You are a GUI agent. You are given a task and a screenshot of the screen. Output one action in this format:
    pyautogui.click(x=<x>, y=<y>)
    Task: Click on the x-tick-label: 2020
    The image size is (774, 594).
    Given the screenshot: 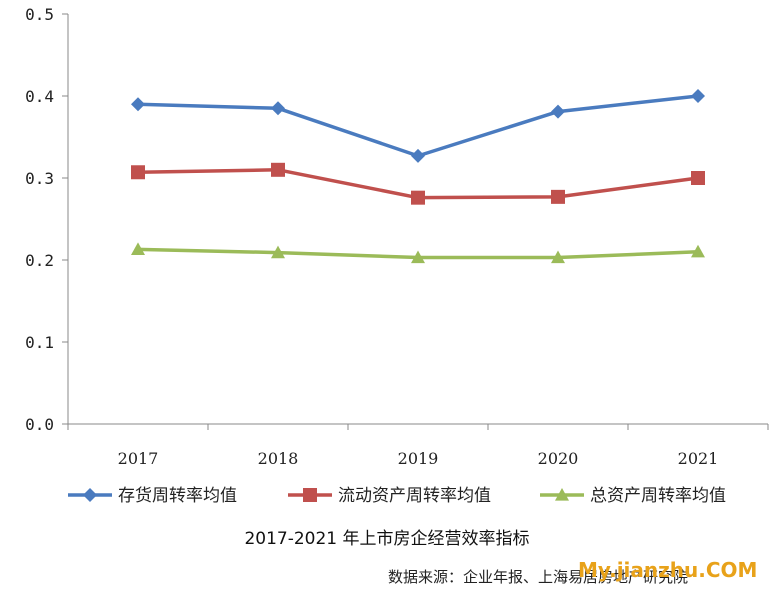 What is the action you would take?
    pyautogui.click(x=558, y=458)
    